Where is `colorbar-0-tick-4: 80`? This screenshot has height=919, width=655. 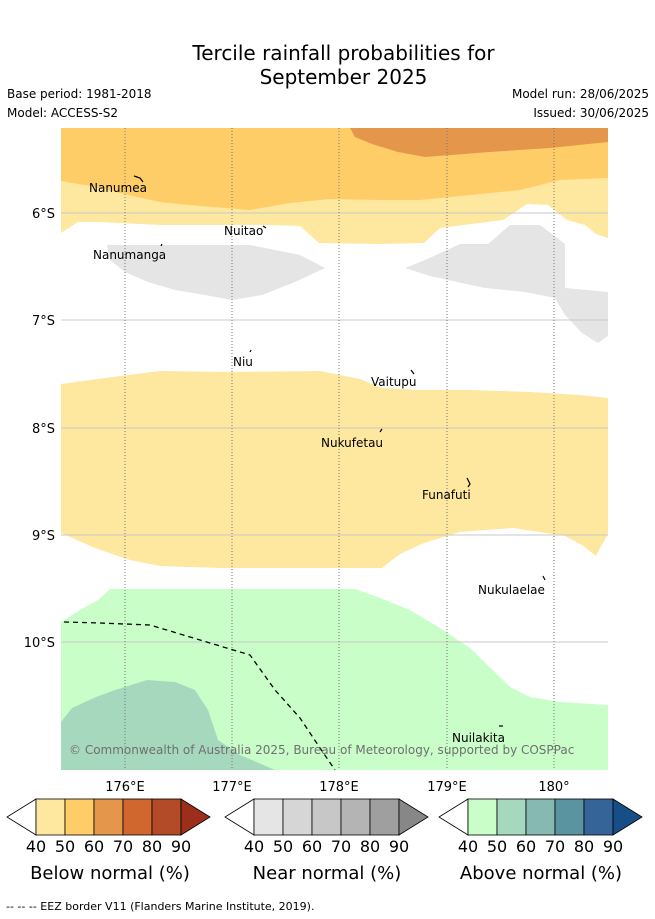 colorbar-0-tick-4: 80 is located at coordinates (152, 846).